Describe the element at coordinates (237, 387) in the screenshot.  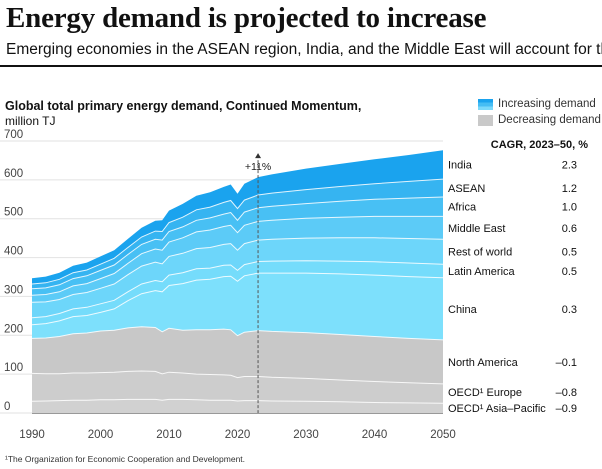
I see `area-oecd-europe` at that location.